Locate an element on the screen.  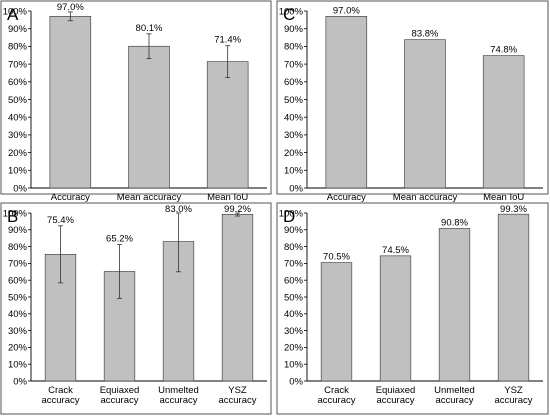
data-label: 70.5% is located at coordinates (336, 257).